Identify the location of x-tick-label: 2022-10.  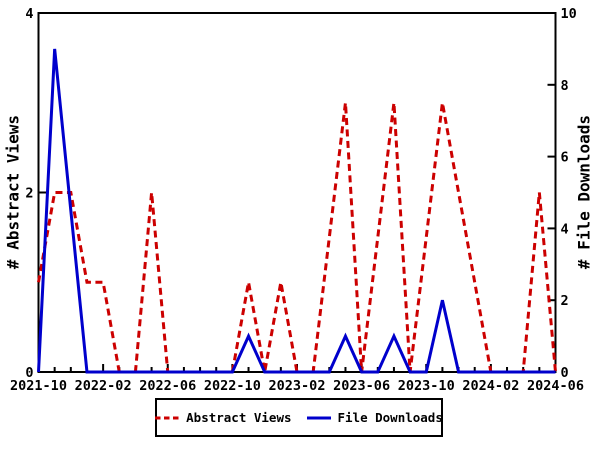
(232, 386).